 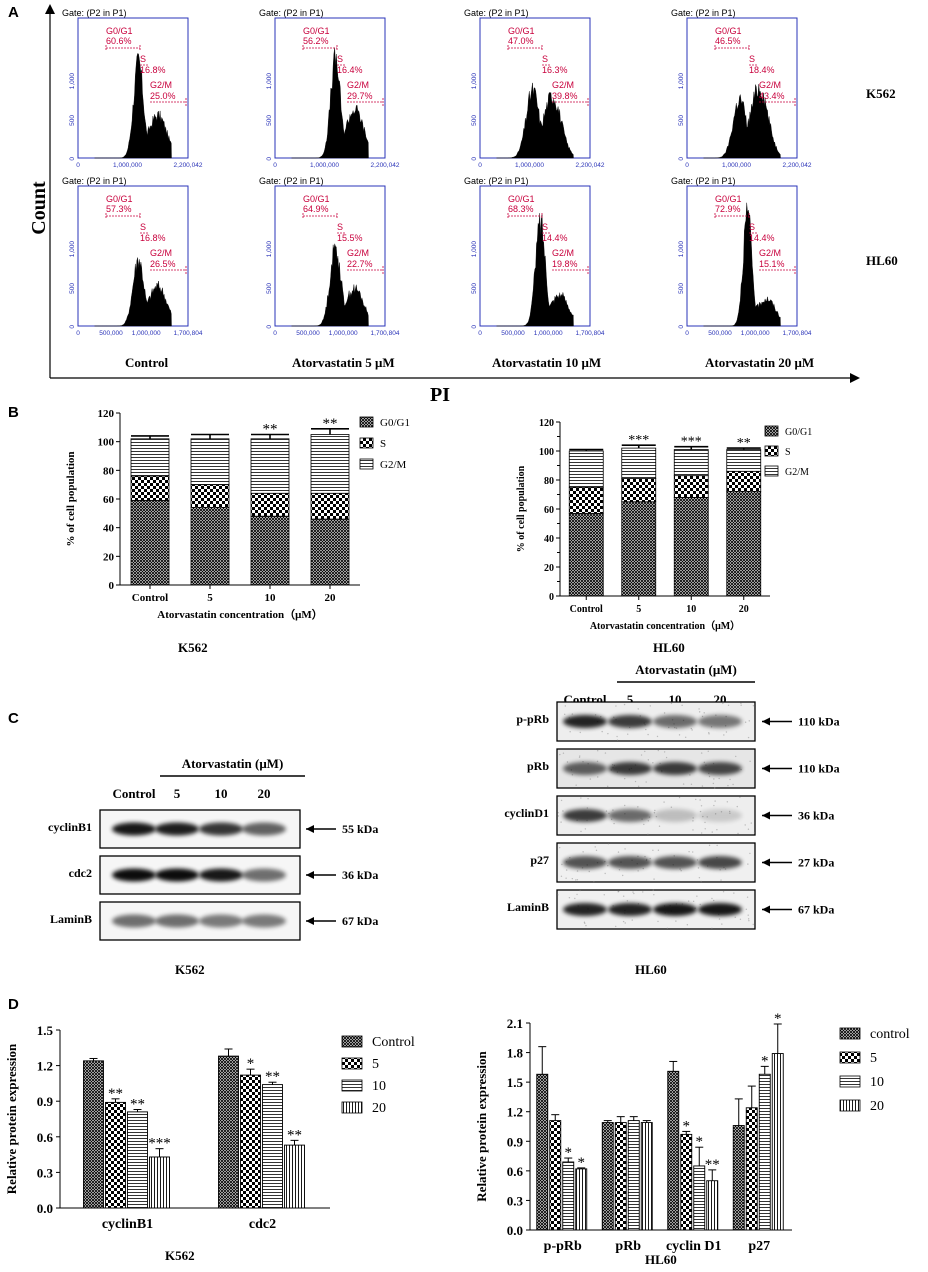 I want to click on bar-G2/M-20, so click(x=330, y=464).